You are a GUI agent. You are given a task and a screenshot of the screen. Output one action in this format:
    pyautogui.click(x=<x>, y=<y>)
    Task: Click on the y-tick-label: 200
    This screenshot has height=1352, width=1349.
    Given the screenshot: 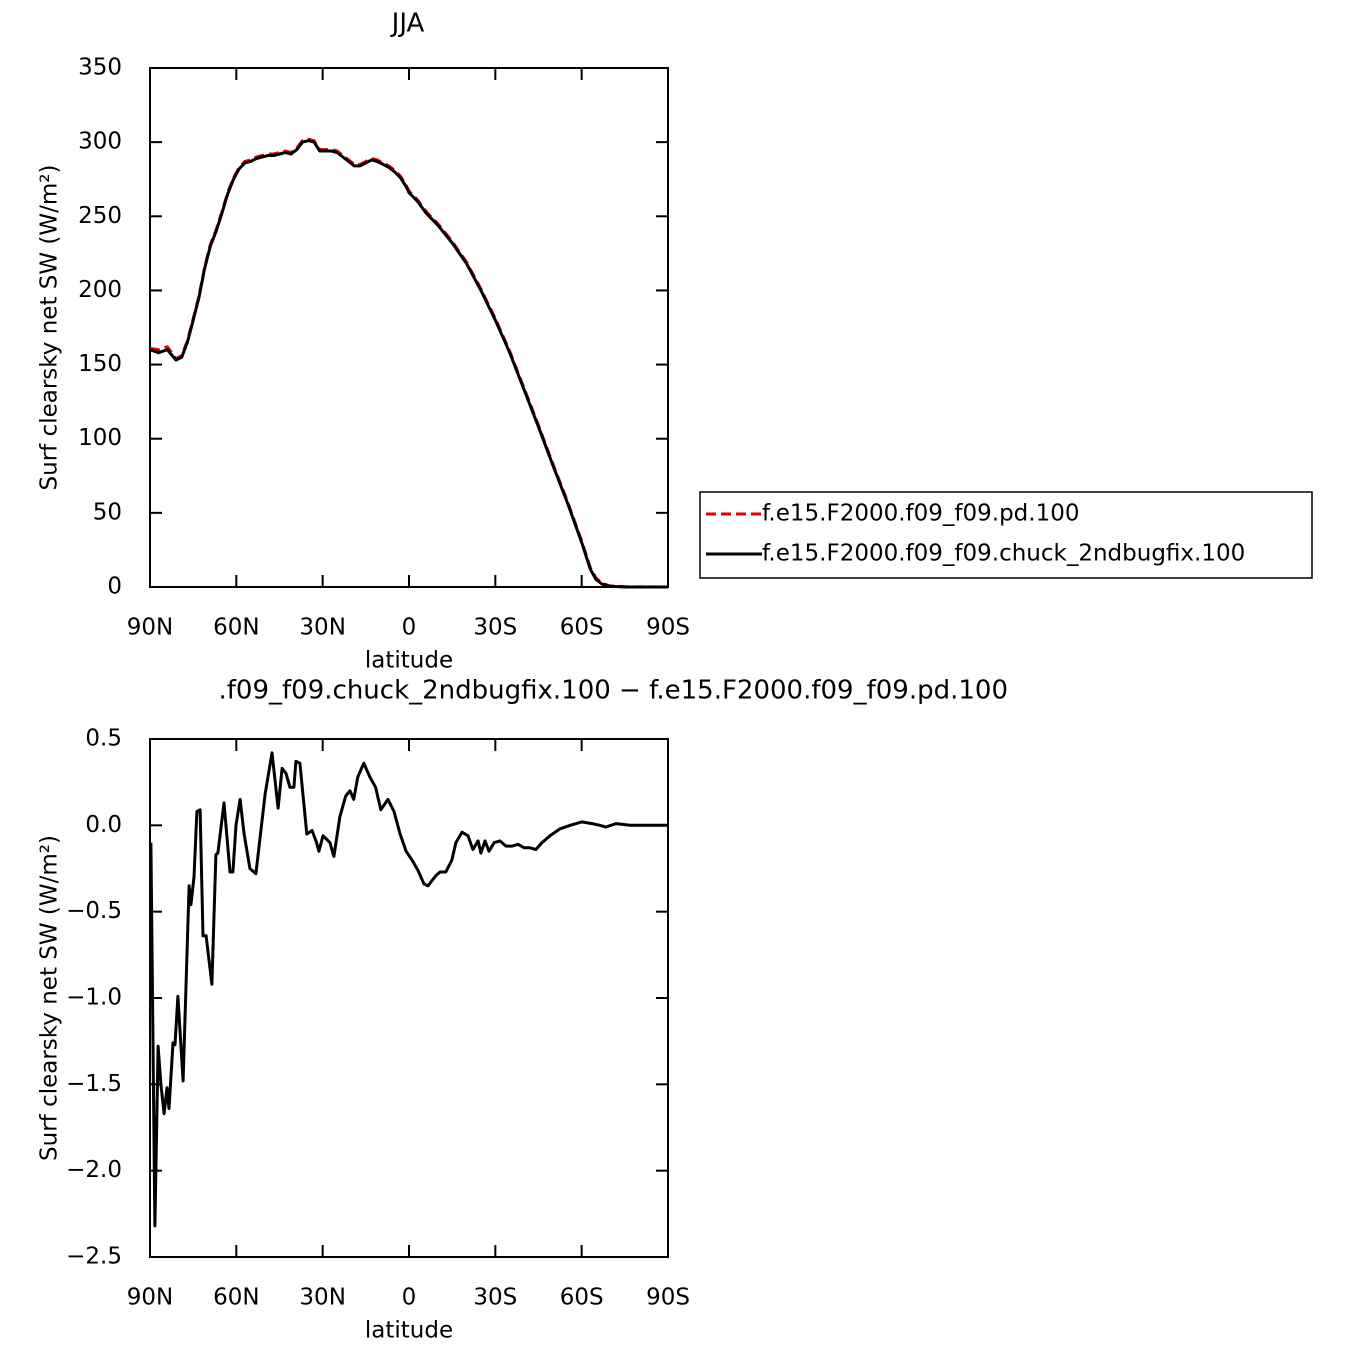 What is the action you would take?
    pyautogui.click(x=100, y=290)
    